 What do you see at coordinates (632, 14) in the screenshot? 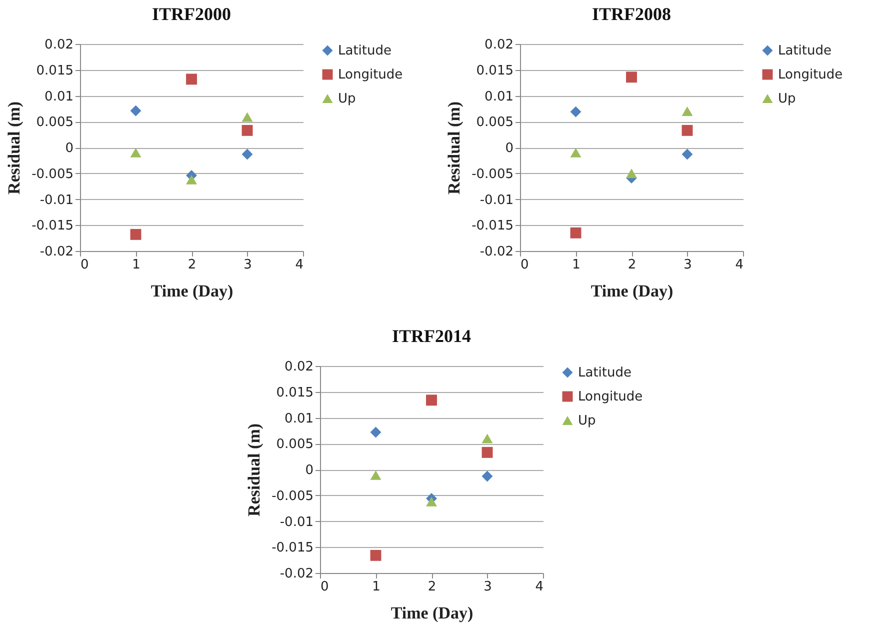
I see `chart-title: ITRF2008` at bounding box center [632, 14].